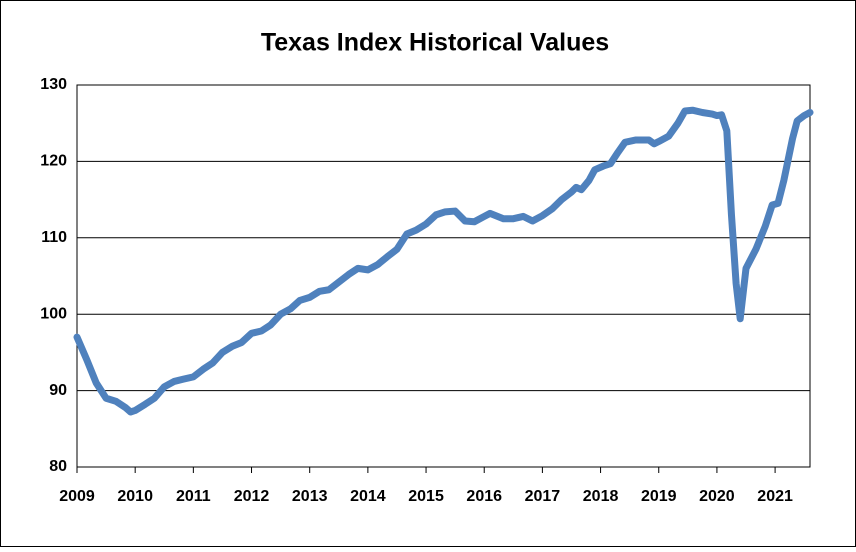 This screenshot has height=552, width=856. I want to click on x-tick-label: 2018, so click(601, 496).